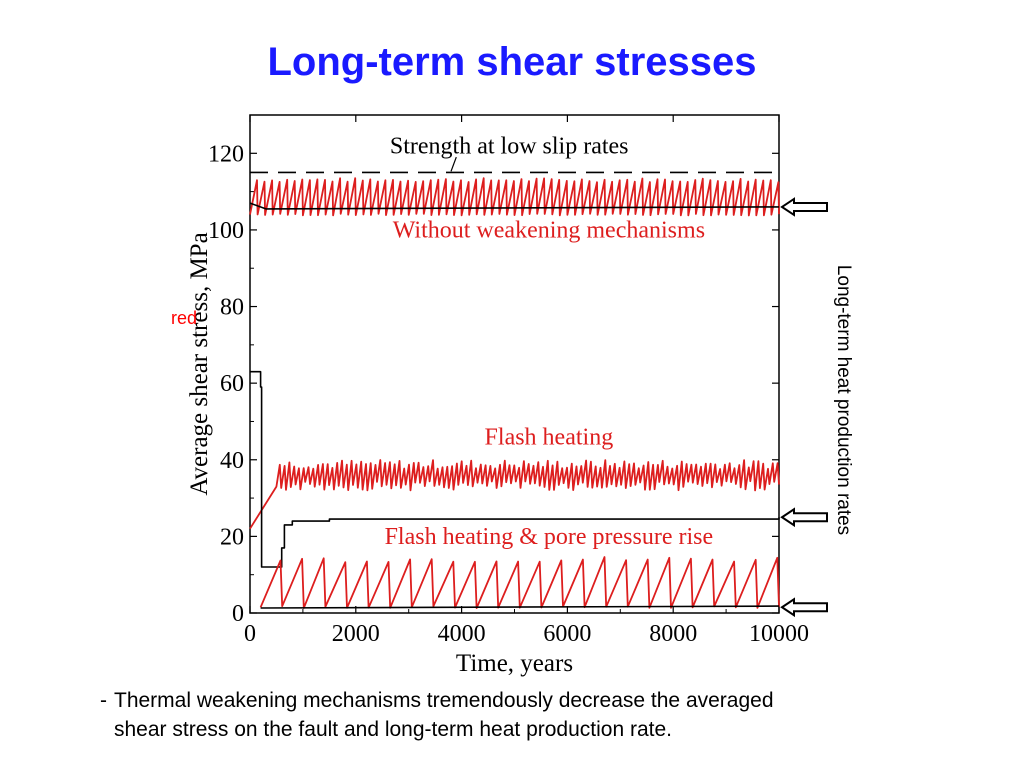 The width and height of the screenshot is (1024, 768). Describe the element at coordinates (199, 363) in the screenshot. I see `y-axis-label: Average shear stress, MPa` at that location.